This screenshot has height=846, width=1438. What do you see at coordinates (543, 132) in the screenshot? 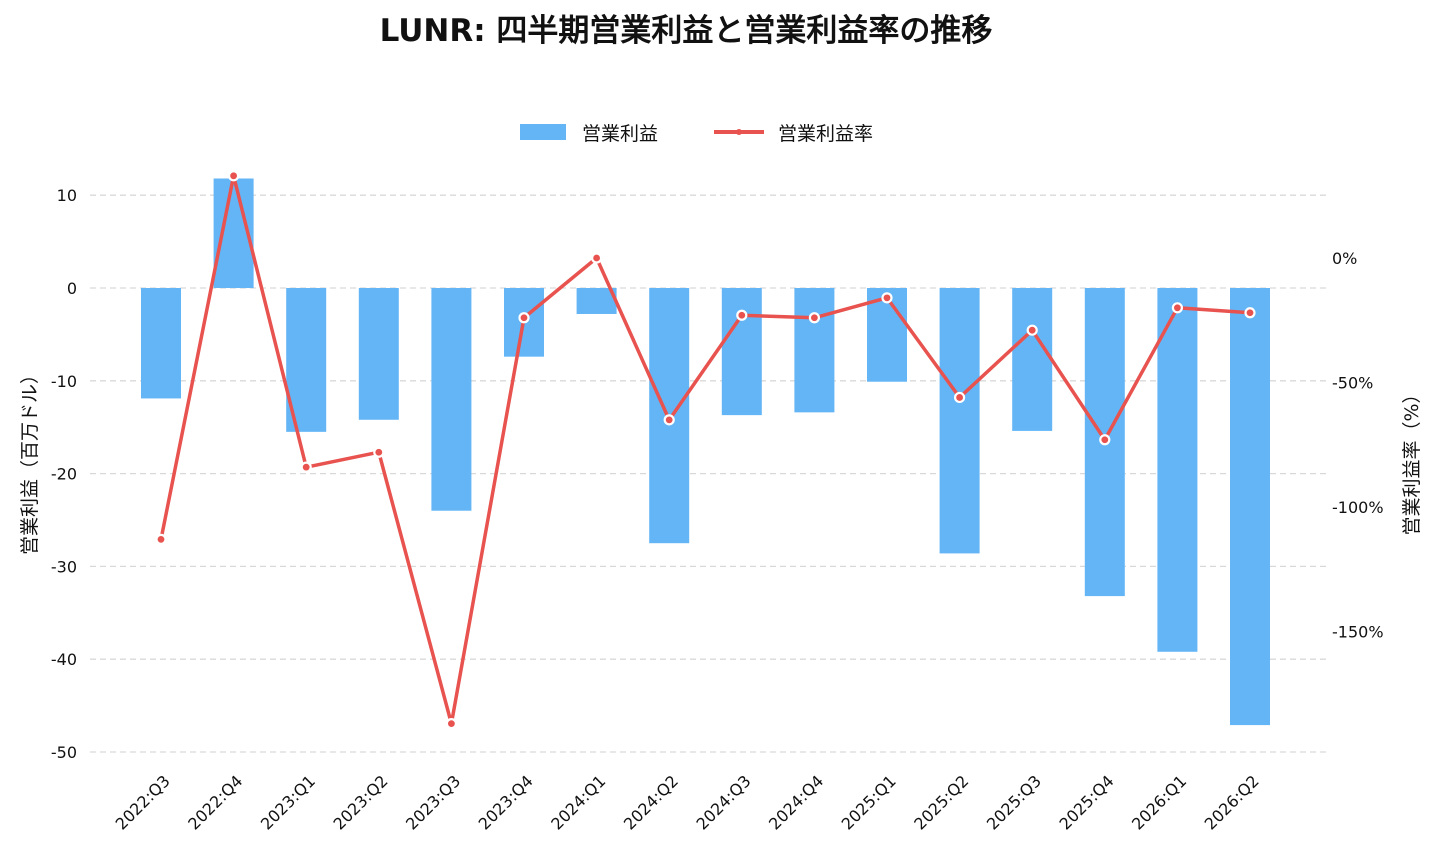
I see `legend-swatch-bar` at bounding box center [543, 132].